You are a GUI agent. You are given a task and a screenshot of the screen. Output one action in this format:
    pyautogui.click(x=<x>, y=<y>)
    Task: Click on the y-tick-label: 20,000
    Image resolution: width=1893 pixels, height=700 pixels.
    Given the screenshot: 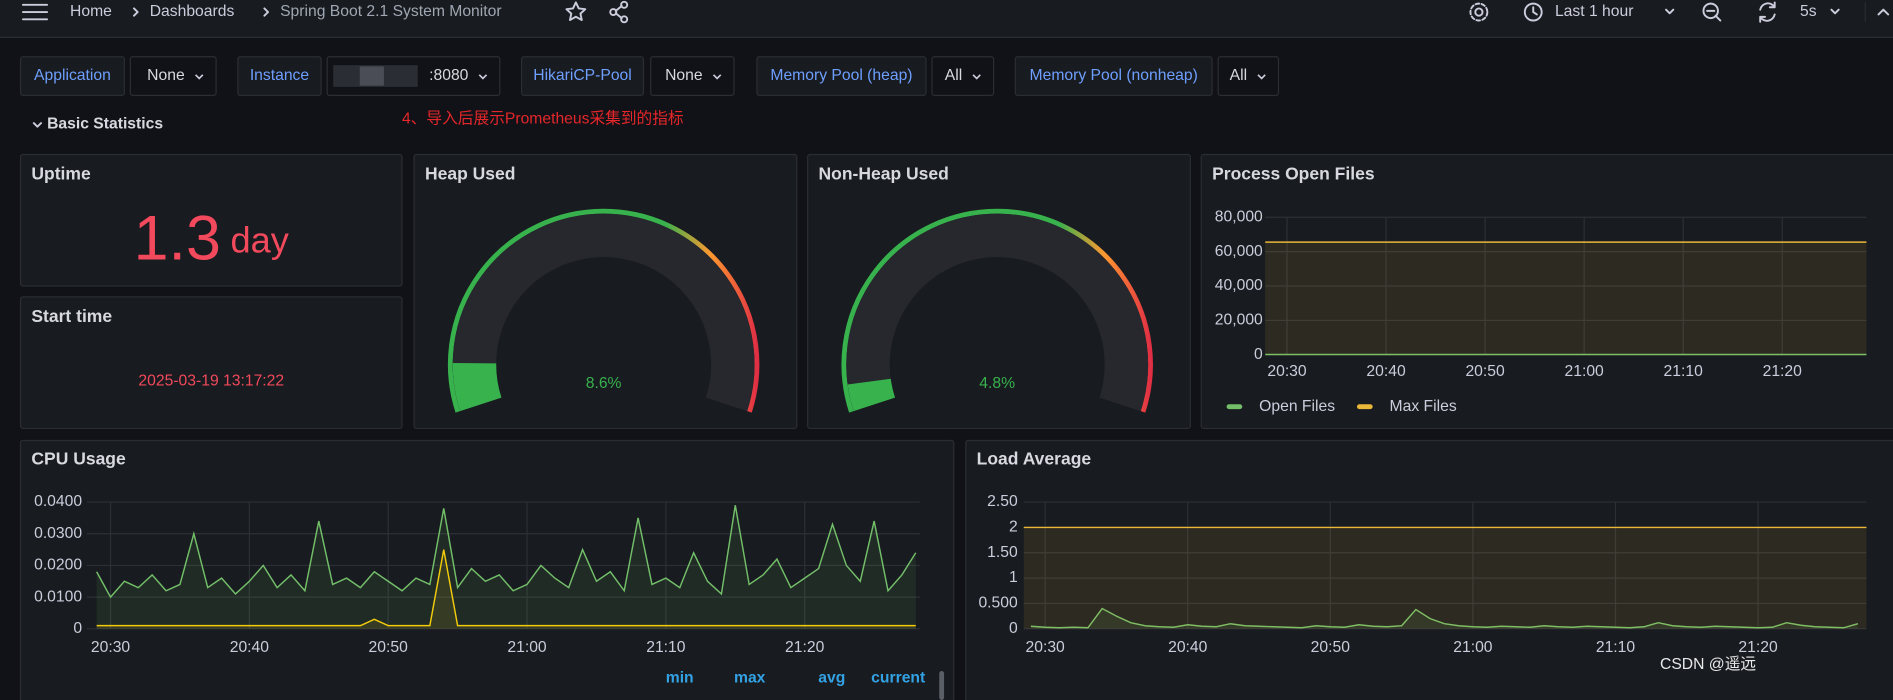 What is the action you would take?
    pyautogui.click(x=1239, y=320)
    